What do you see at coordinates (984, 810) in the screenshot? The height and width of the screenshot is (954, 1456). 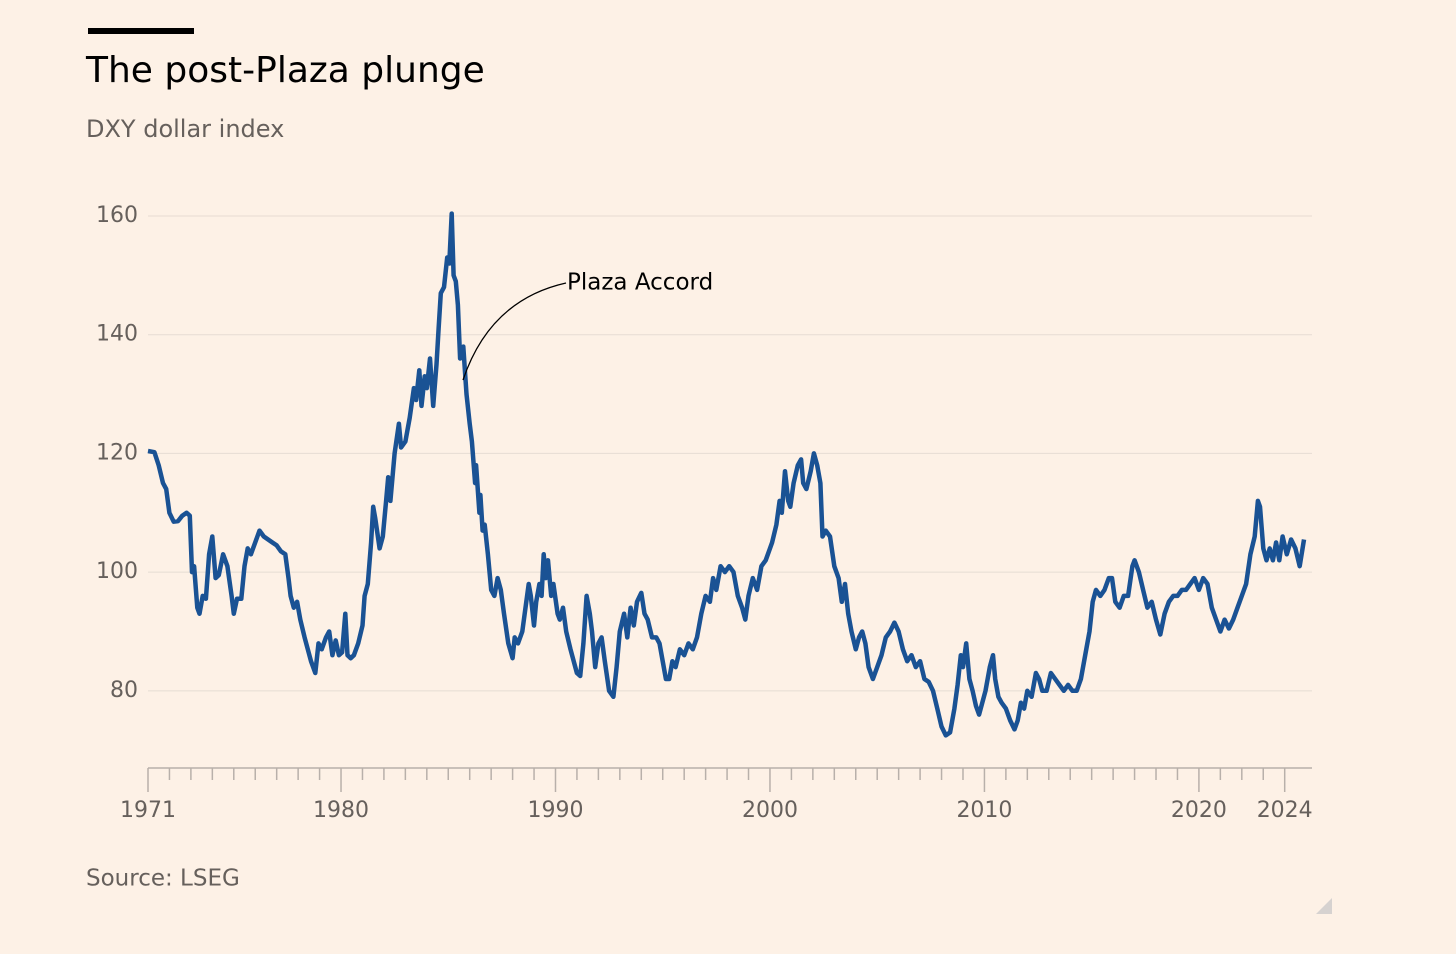 I see `x-tick-label: 2010` at bounding box center [984, 810].